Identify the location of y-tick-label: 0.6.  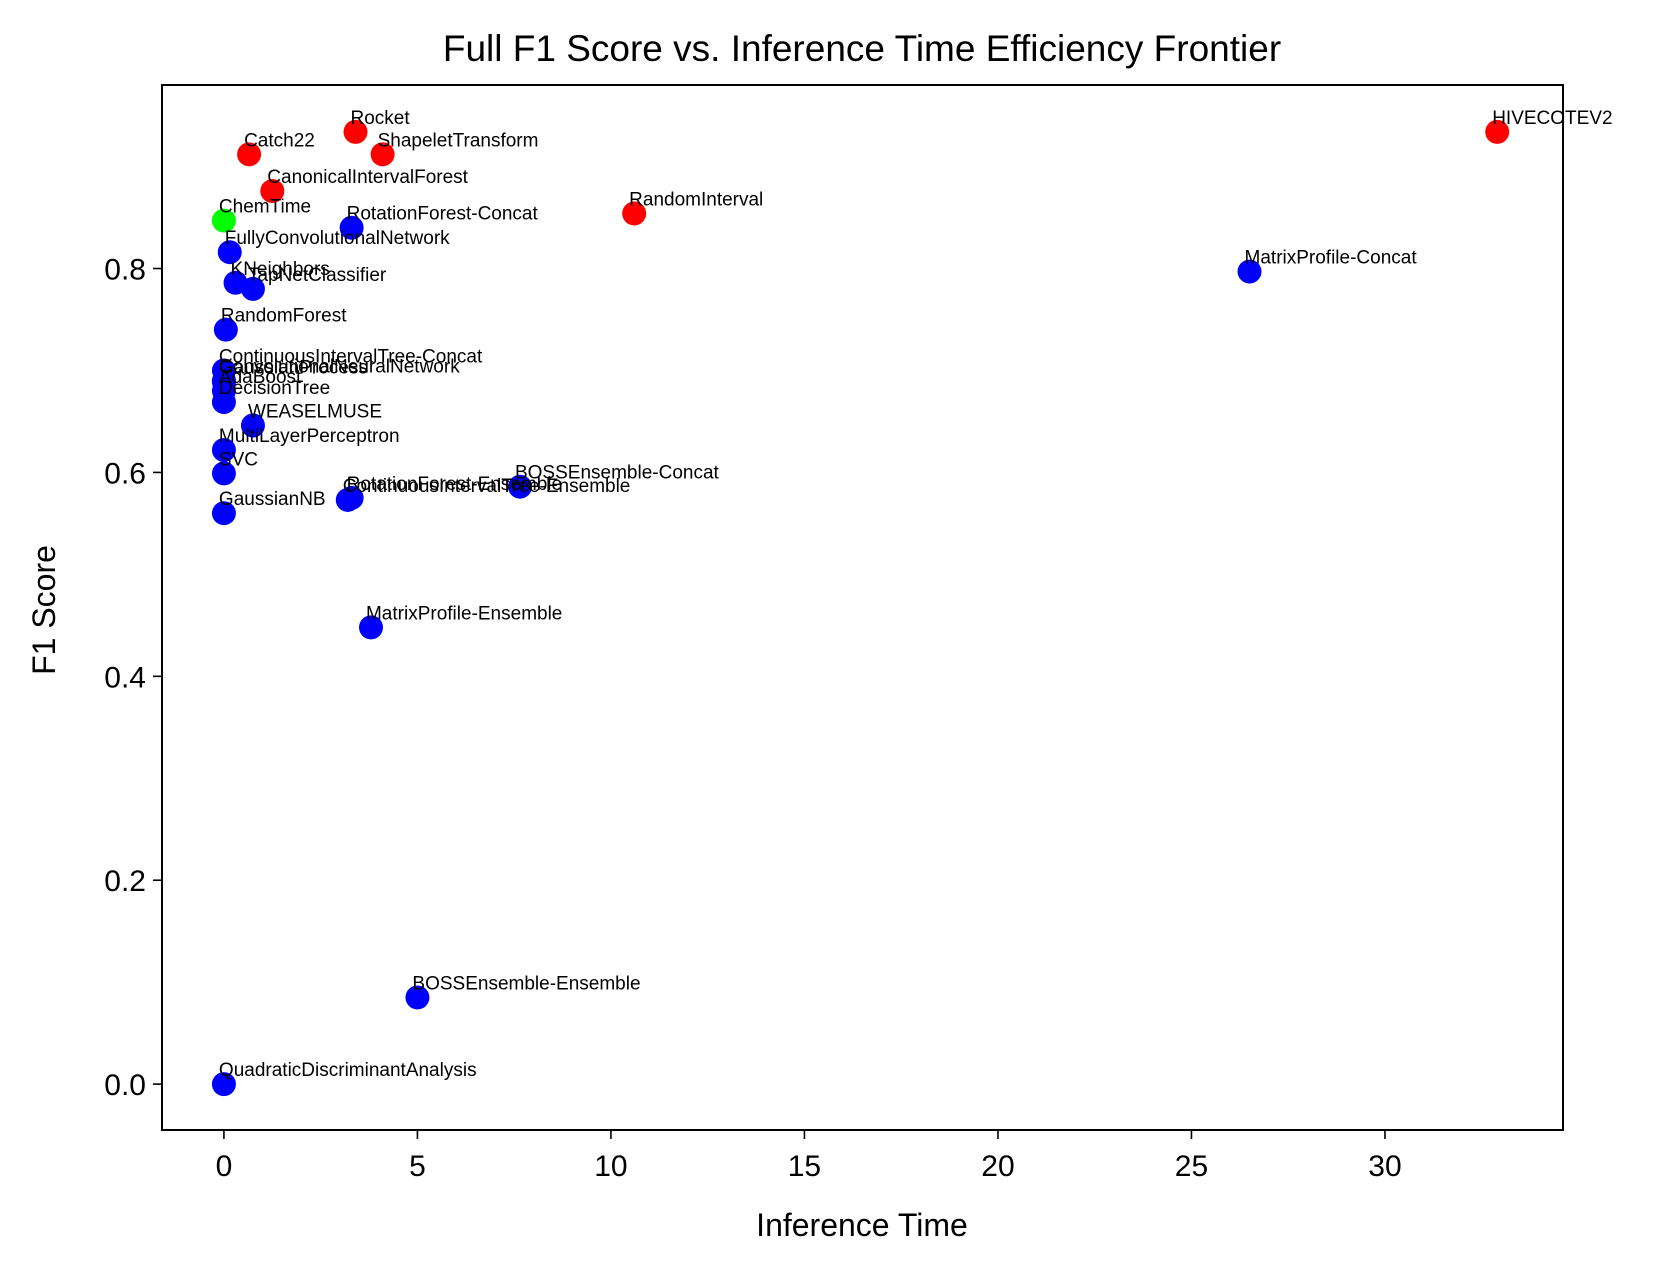
(125, 473).